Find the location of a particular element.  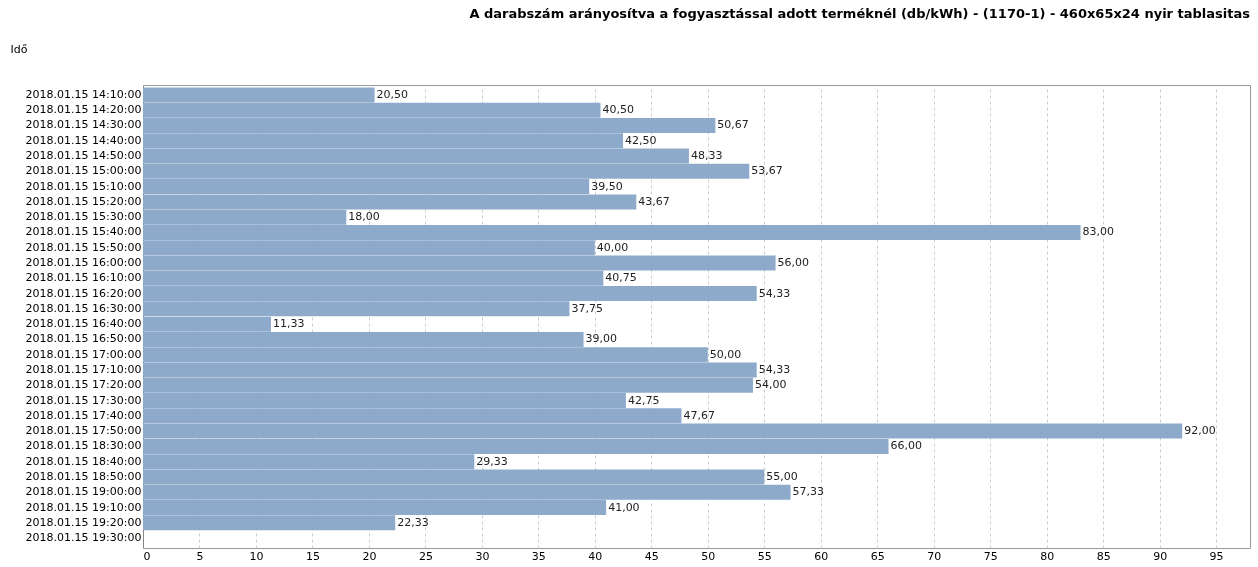

data-label: 29,33 is located at coordinates (492, 461).